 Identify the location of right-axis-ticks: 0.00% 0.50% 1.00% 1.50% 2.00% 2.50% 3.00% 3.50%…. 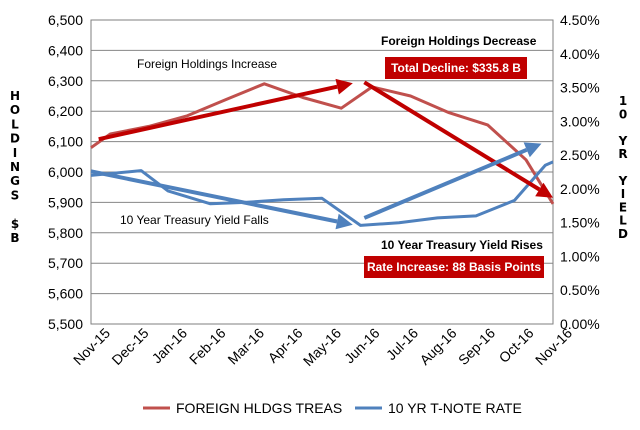
(580, 172).